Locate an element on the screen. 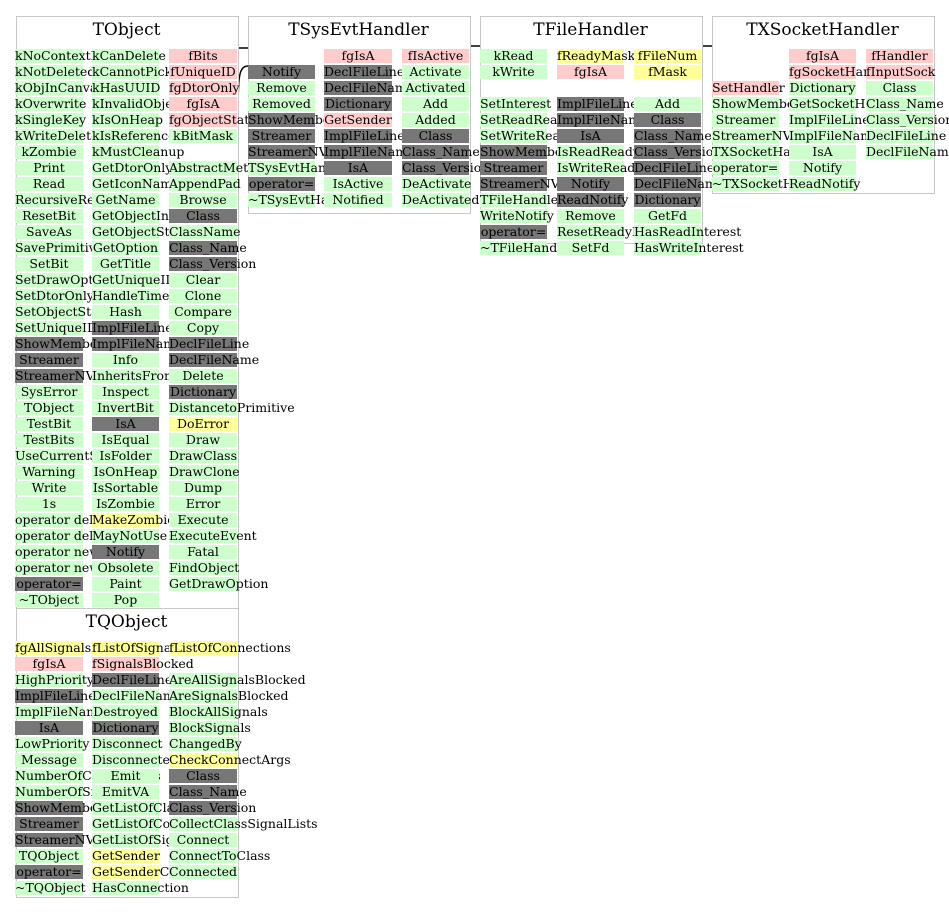 The image size is (949, 912). class-member: GetSenderClassName is located at coordinates (161, 872).